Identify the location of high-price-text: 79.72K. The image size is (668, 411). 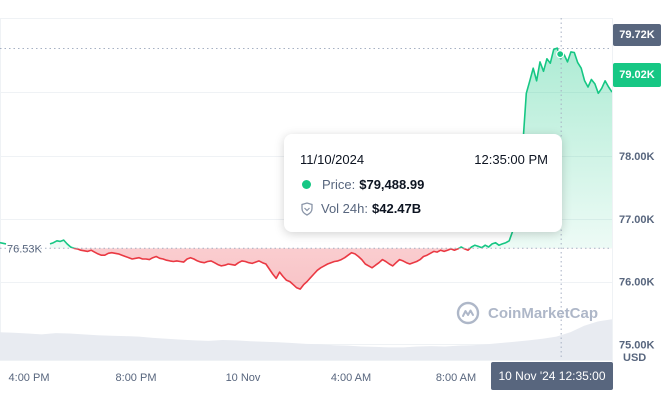
(637, 35).